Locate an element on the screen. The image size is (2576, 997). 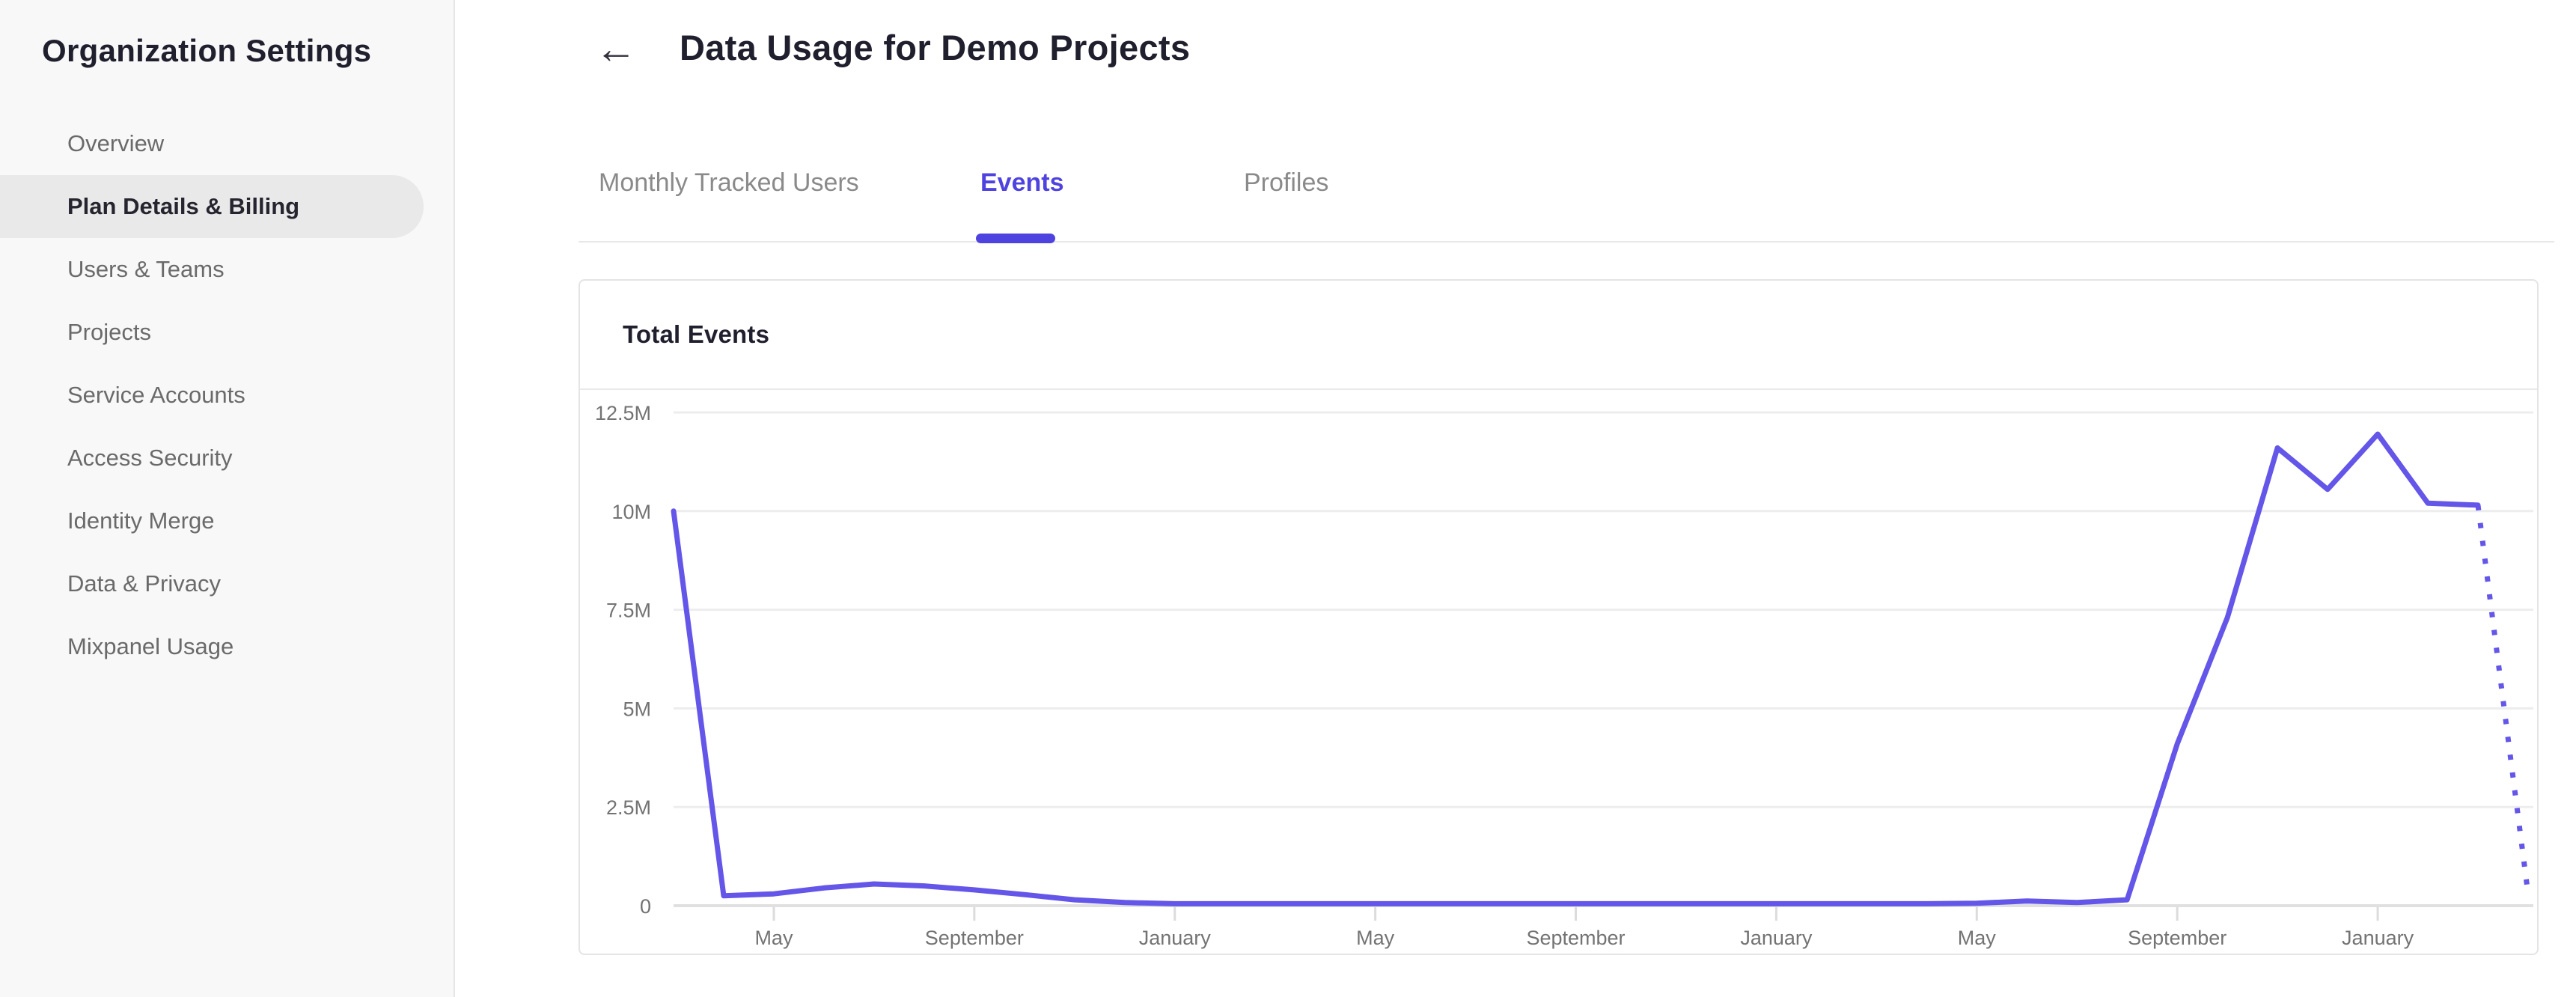
tab-monthly-tracked-users: Monthly Tracked Users is located at coordinates (729, 182).